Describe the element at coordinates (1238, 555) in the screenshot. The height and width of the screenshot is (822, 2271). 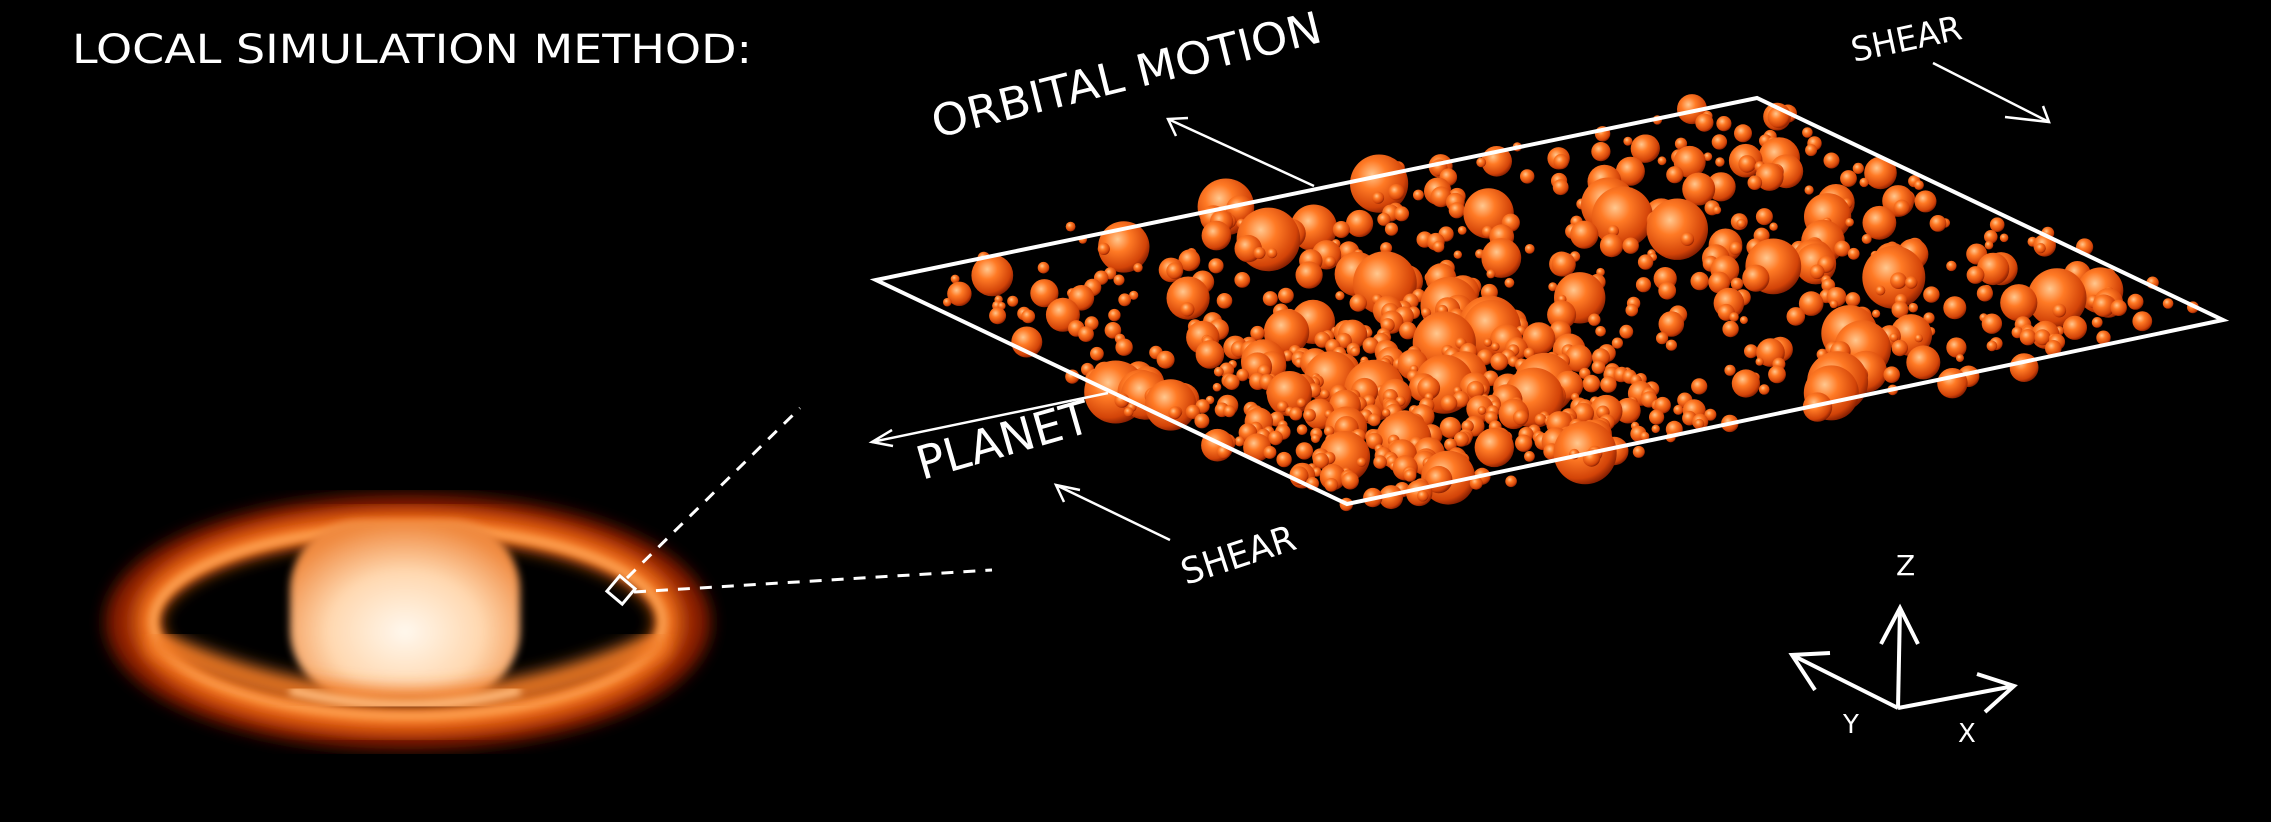
I see `shear-label-bottom: SHEAR` at that location.